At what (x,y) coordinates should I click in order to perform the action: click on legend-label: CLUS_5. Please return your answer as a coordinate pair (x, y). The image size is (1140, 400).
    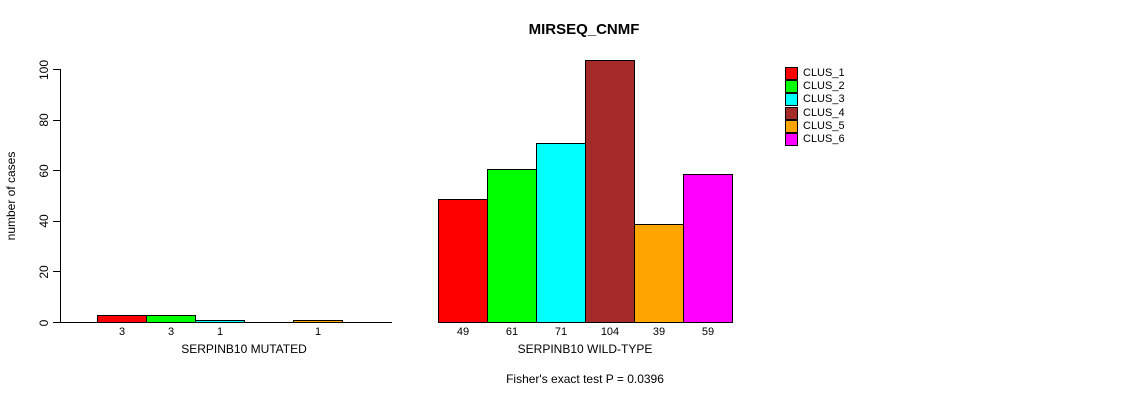
    Looking at the image, I should click on (824, 125).